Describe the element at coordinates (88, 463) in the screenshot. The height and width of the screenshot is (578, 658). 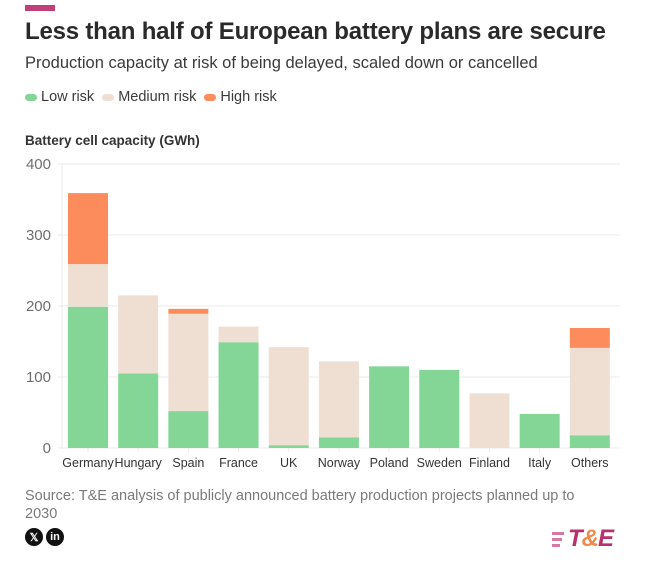
I see `x-tick-label: Germany` at that location.